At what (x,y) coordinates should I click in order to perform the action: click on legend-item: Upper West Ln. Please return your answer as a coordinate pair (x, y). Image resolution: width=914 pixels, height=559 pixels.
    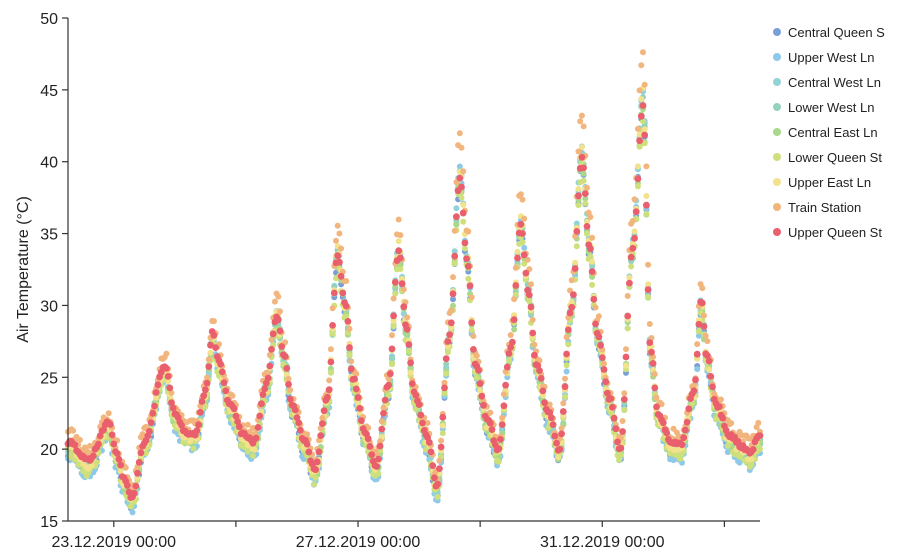
    Looking at the image, I should click on (823, 57).